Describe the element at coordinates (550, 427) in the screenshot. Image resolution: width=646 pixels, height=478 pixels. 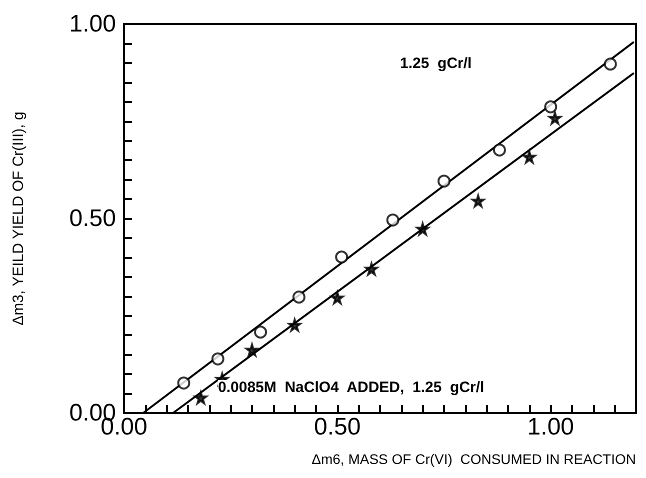
I see `x-tick-label: 1.00` at that location.